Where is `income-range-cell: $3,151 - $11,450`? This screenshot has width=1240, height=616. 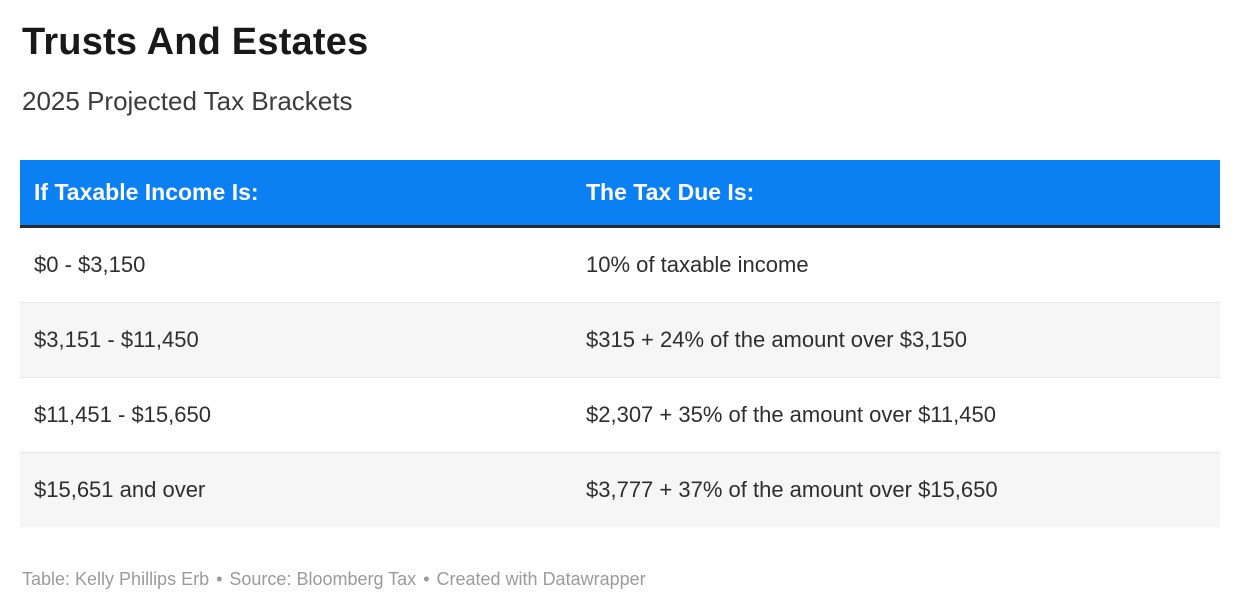
income-range-cell: $3,151 - $11,450 is located at coordinates (296, 340).